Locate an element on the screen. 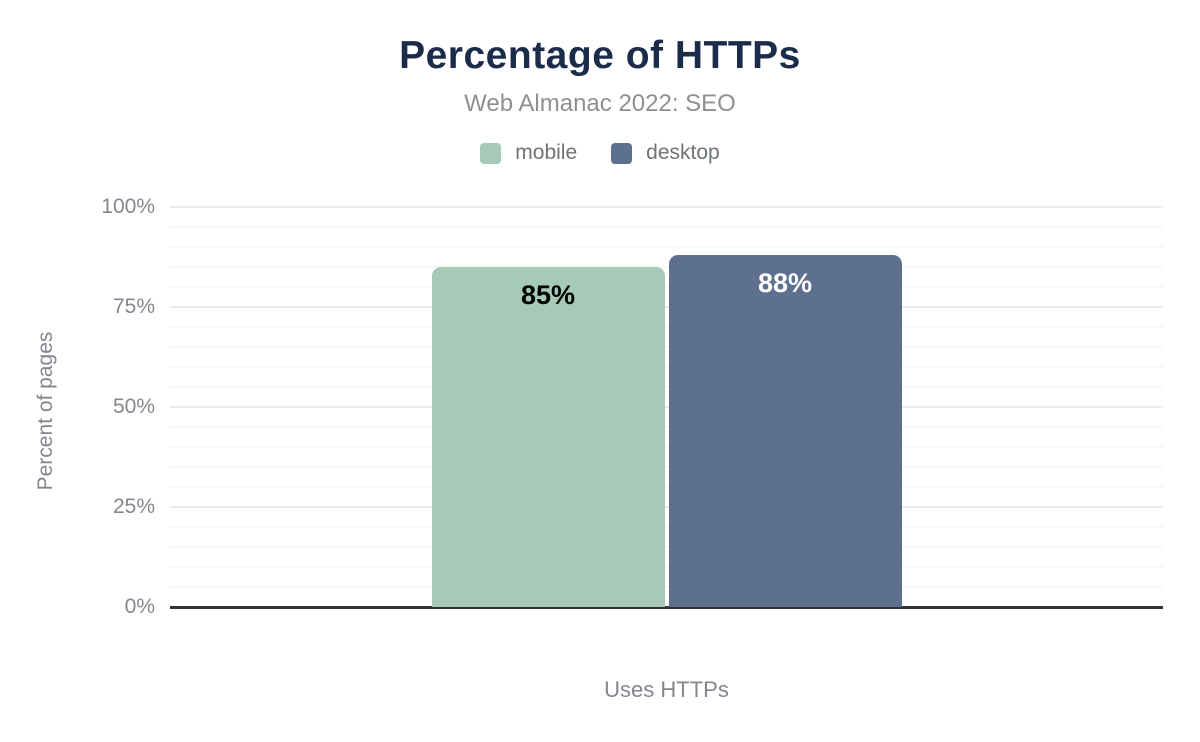 The height and width of the screenshot is (742, 1200). x-axis-line is located at coordinates (666, 607).